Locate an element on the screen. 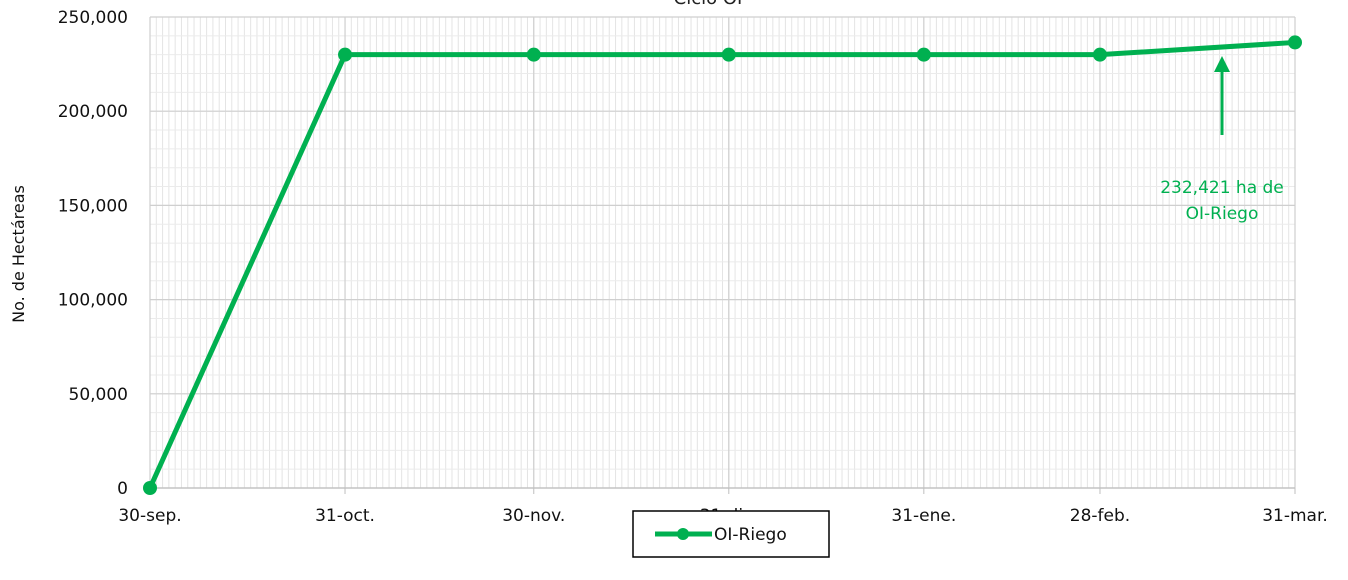  x-tick-label: 31-mar. is located at coordinates (1295, 516).